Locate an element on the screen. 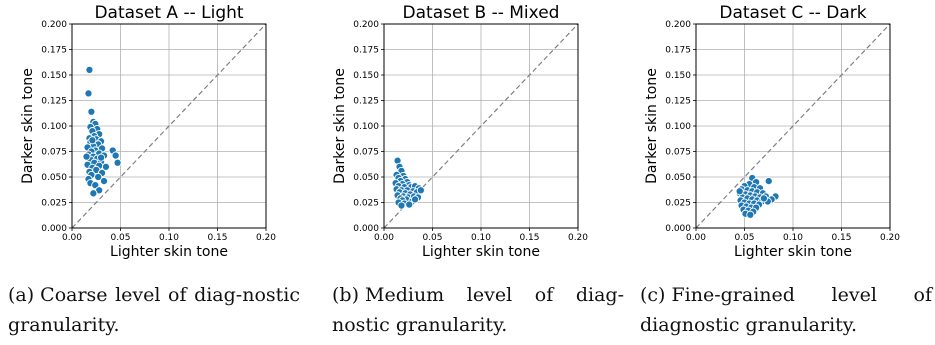 This screenshot has width=935, height=345. caption-b-label: (b) is located at coordinates (345, 295).